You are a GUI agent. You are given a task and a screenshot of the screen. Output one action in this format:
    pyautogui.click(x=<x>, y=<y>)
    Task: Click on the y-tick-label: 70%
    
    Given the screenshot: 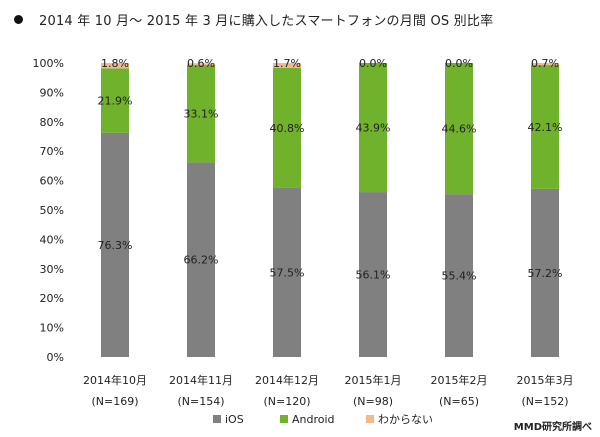 What is the action you would take?
    pyautogui.click(x=52, y=151)
    